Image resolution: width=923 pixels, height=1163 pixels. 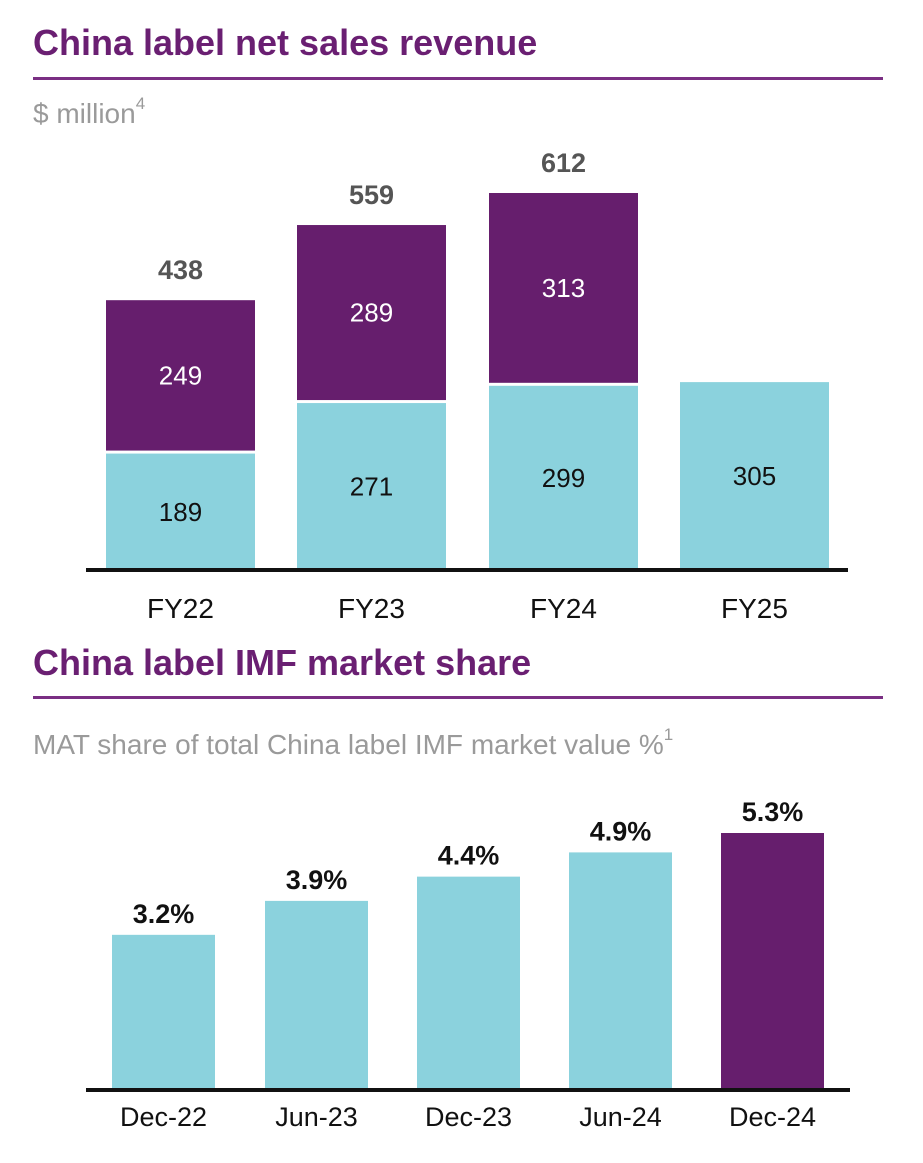 What do you see at coordinates (282, 662) in the screenshot?
I see `market-share-chart-title: China label IMF market share` at bounding box center [282, 662].